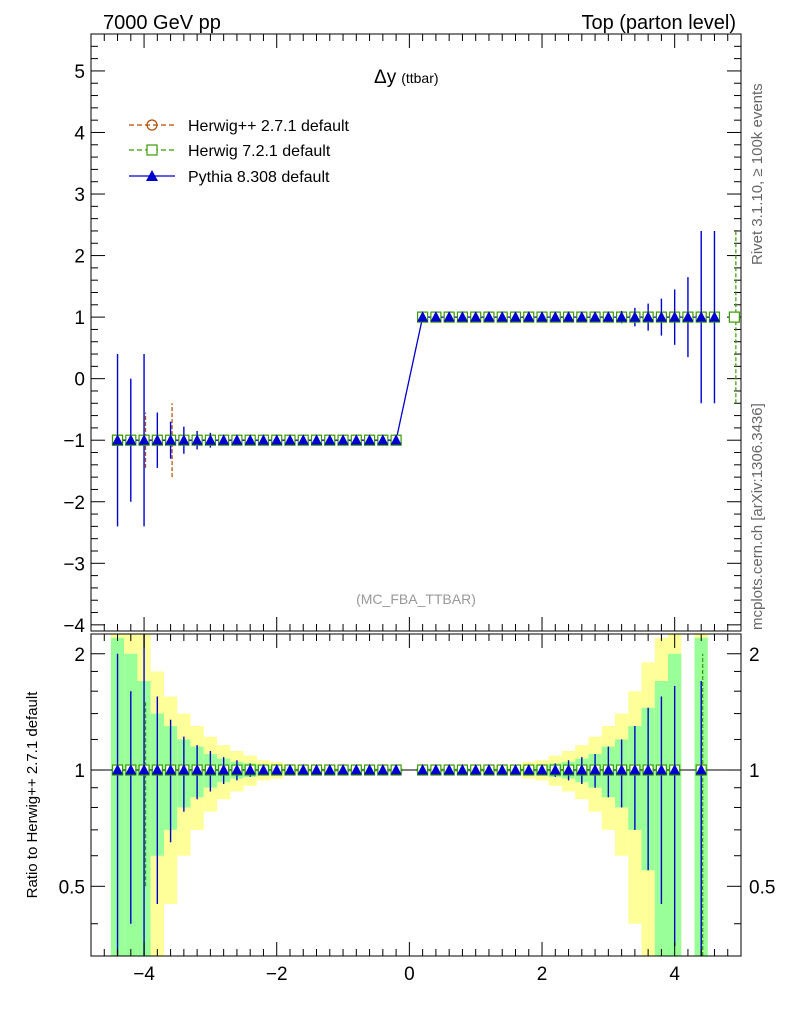 The width and height of the screenshot is (786, 1024). Describe the element at coordinates (152, 125) in the screenshot. I see `legend-marker-herwigpp` at that location.